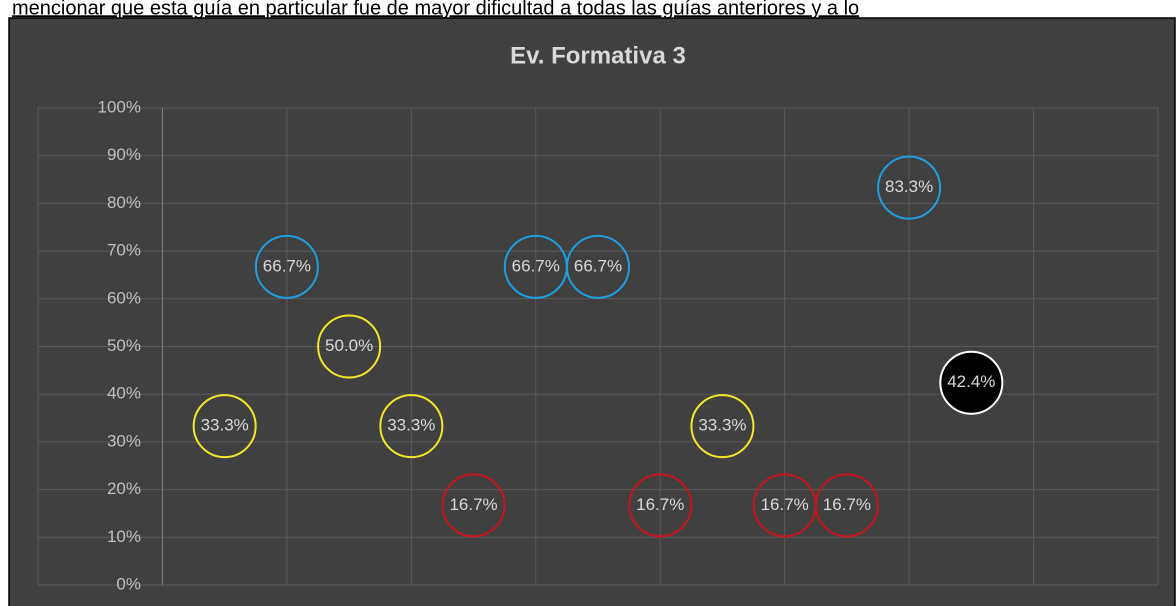 The width and height of the screenshot is (1176, 606). I want to click on y-tick-label: 80%, so click(124, 202).